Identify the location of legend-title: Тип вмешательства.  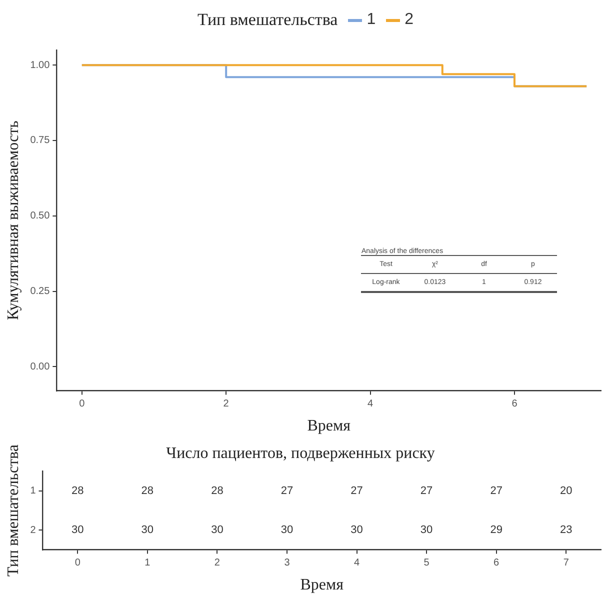
(268, 20).